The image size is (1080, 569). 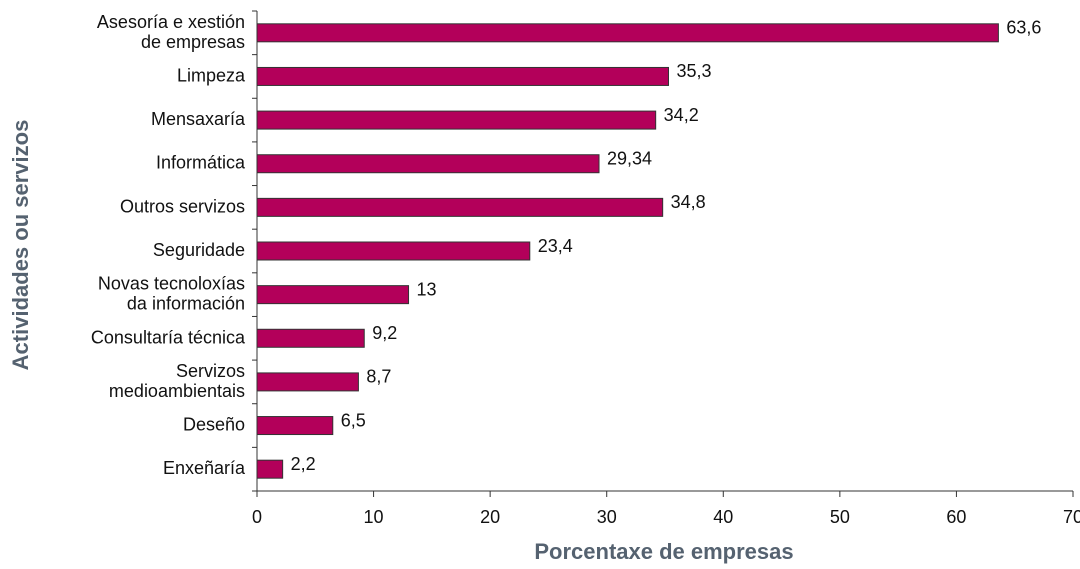 I want to click on y-tick-label: Asesoría e xestión de empresas, so click(x=171, y=32).